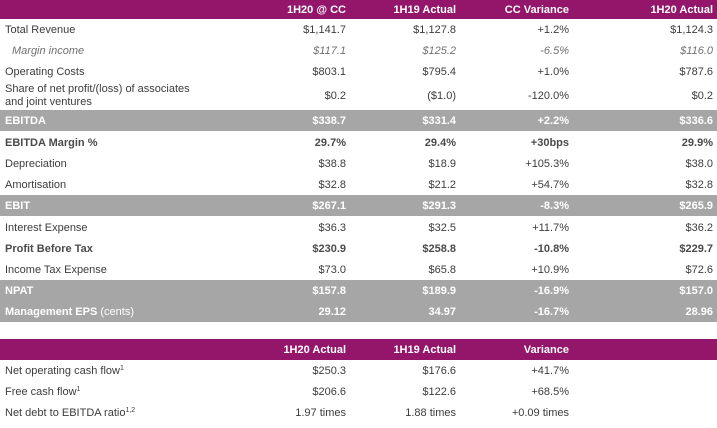 The height and width of the screenshot is (428, 717). I want to click on cell-value: $1,141.7, so click(324, 29).